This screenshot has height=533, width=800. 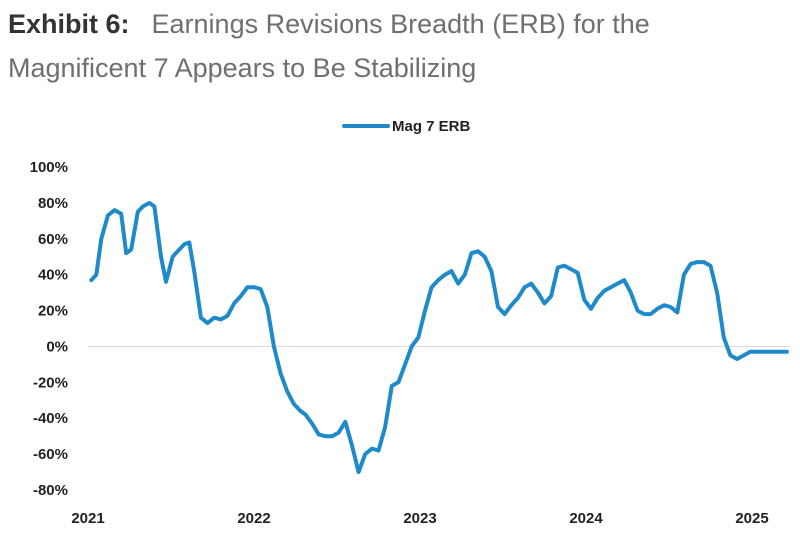 I want to click on y-tick-label: 40%, so click(x=53, y=275).